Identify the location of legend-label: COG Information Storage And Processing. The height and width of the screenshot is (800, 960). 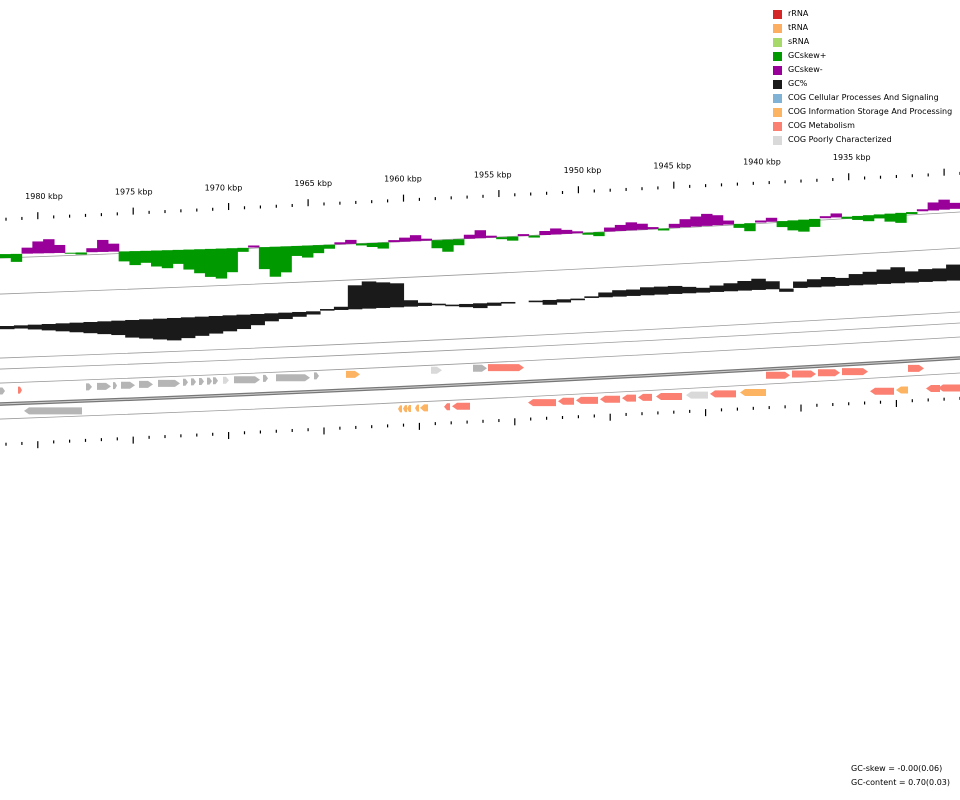
(870, 111).